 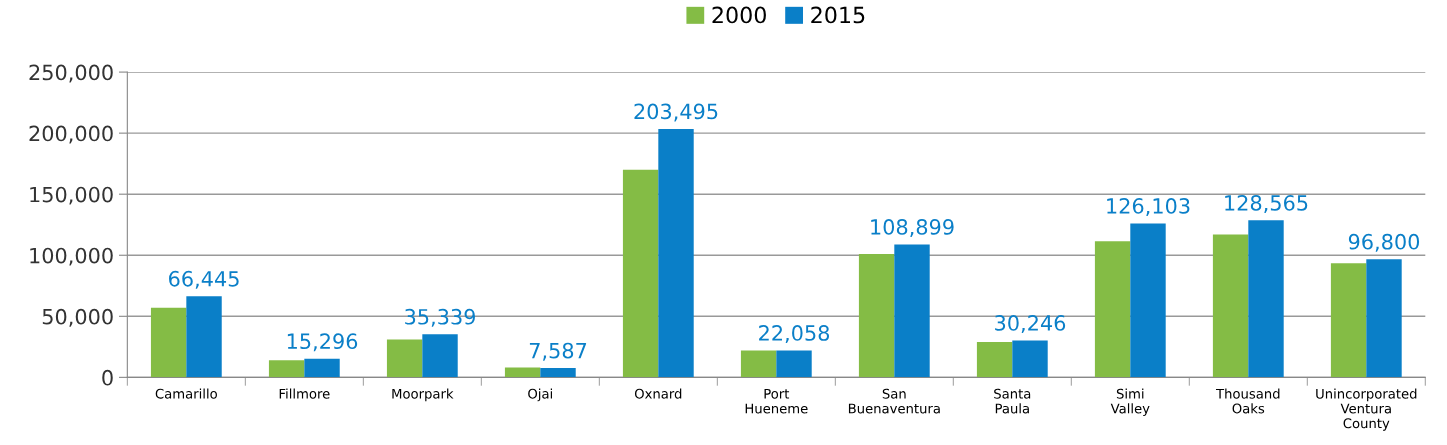 I want to click on data-label: 22,058, so click(x=794, y=334).